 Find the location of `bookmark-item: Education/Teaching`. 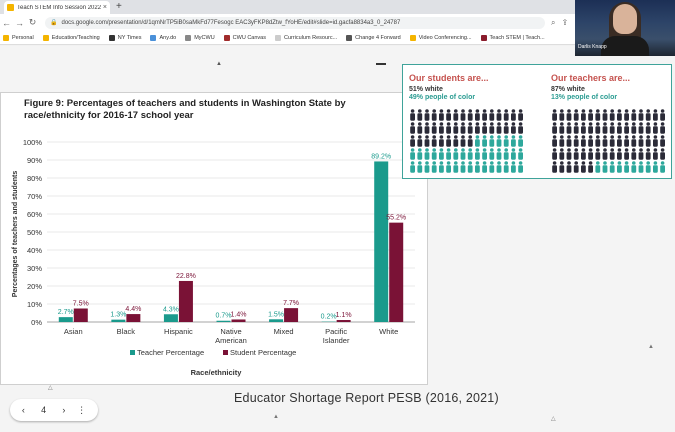

bookmark-item: Education/Teaching is located at coordinates (71, 37).